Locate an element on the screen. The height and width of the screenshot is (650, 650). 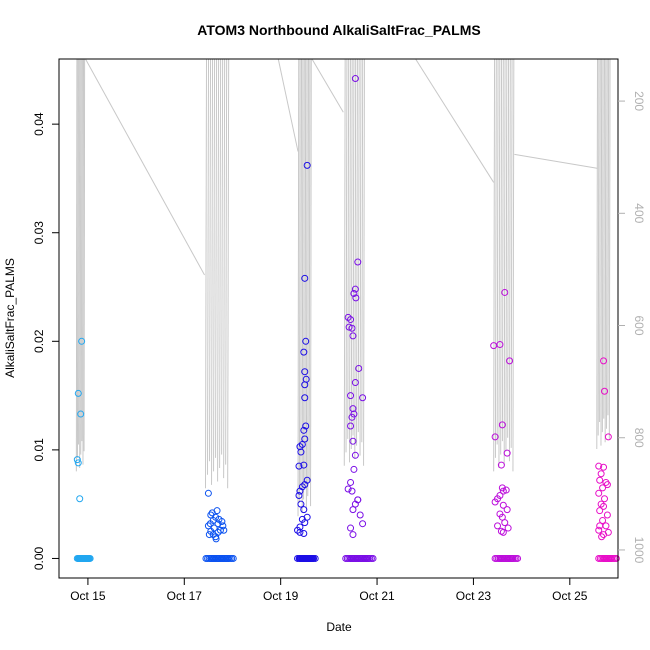
y2-tick-label: 1000 is located at coordinates (639, 550).